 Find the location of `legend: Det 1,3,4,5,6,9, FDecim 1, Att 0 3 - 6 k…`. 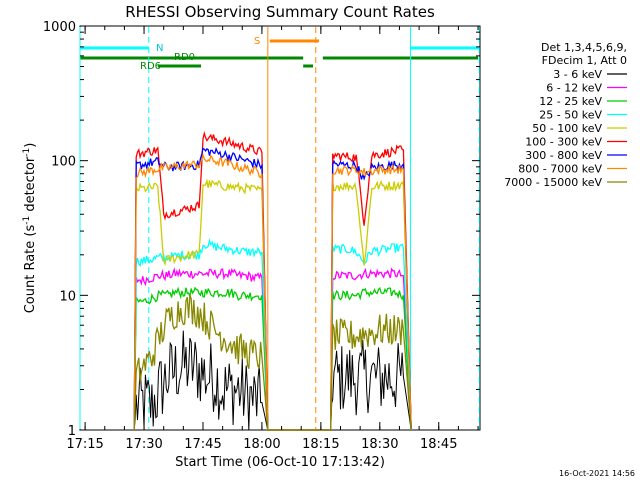

legend: Det 1,3,4,5,6,9, FDecim 1, Att 0 3 - 6 k… is located at coordinates (565, 115).